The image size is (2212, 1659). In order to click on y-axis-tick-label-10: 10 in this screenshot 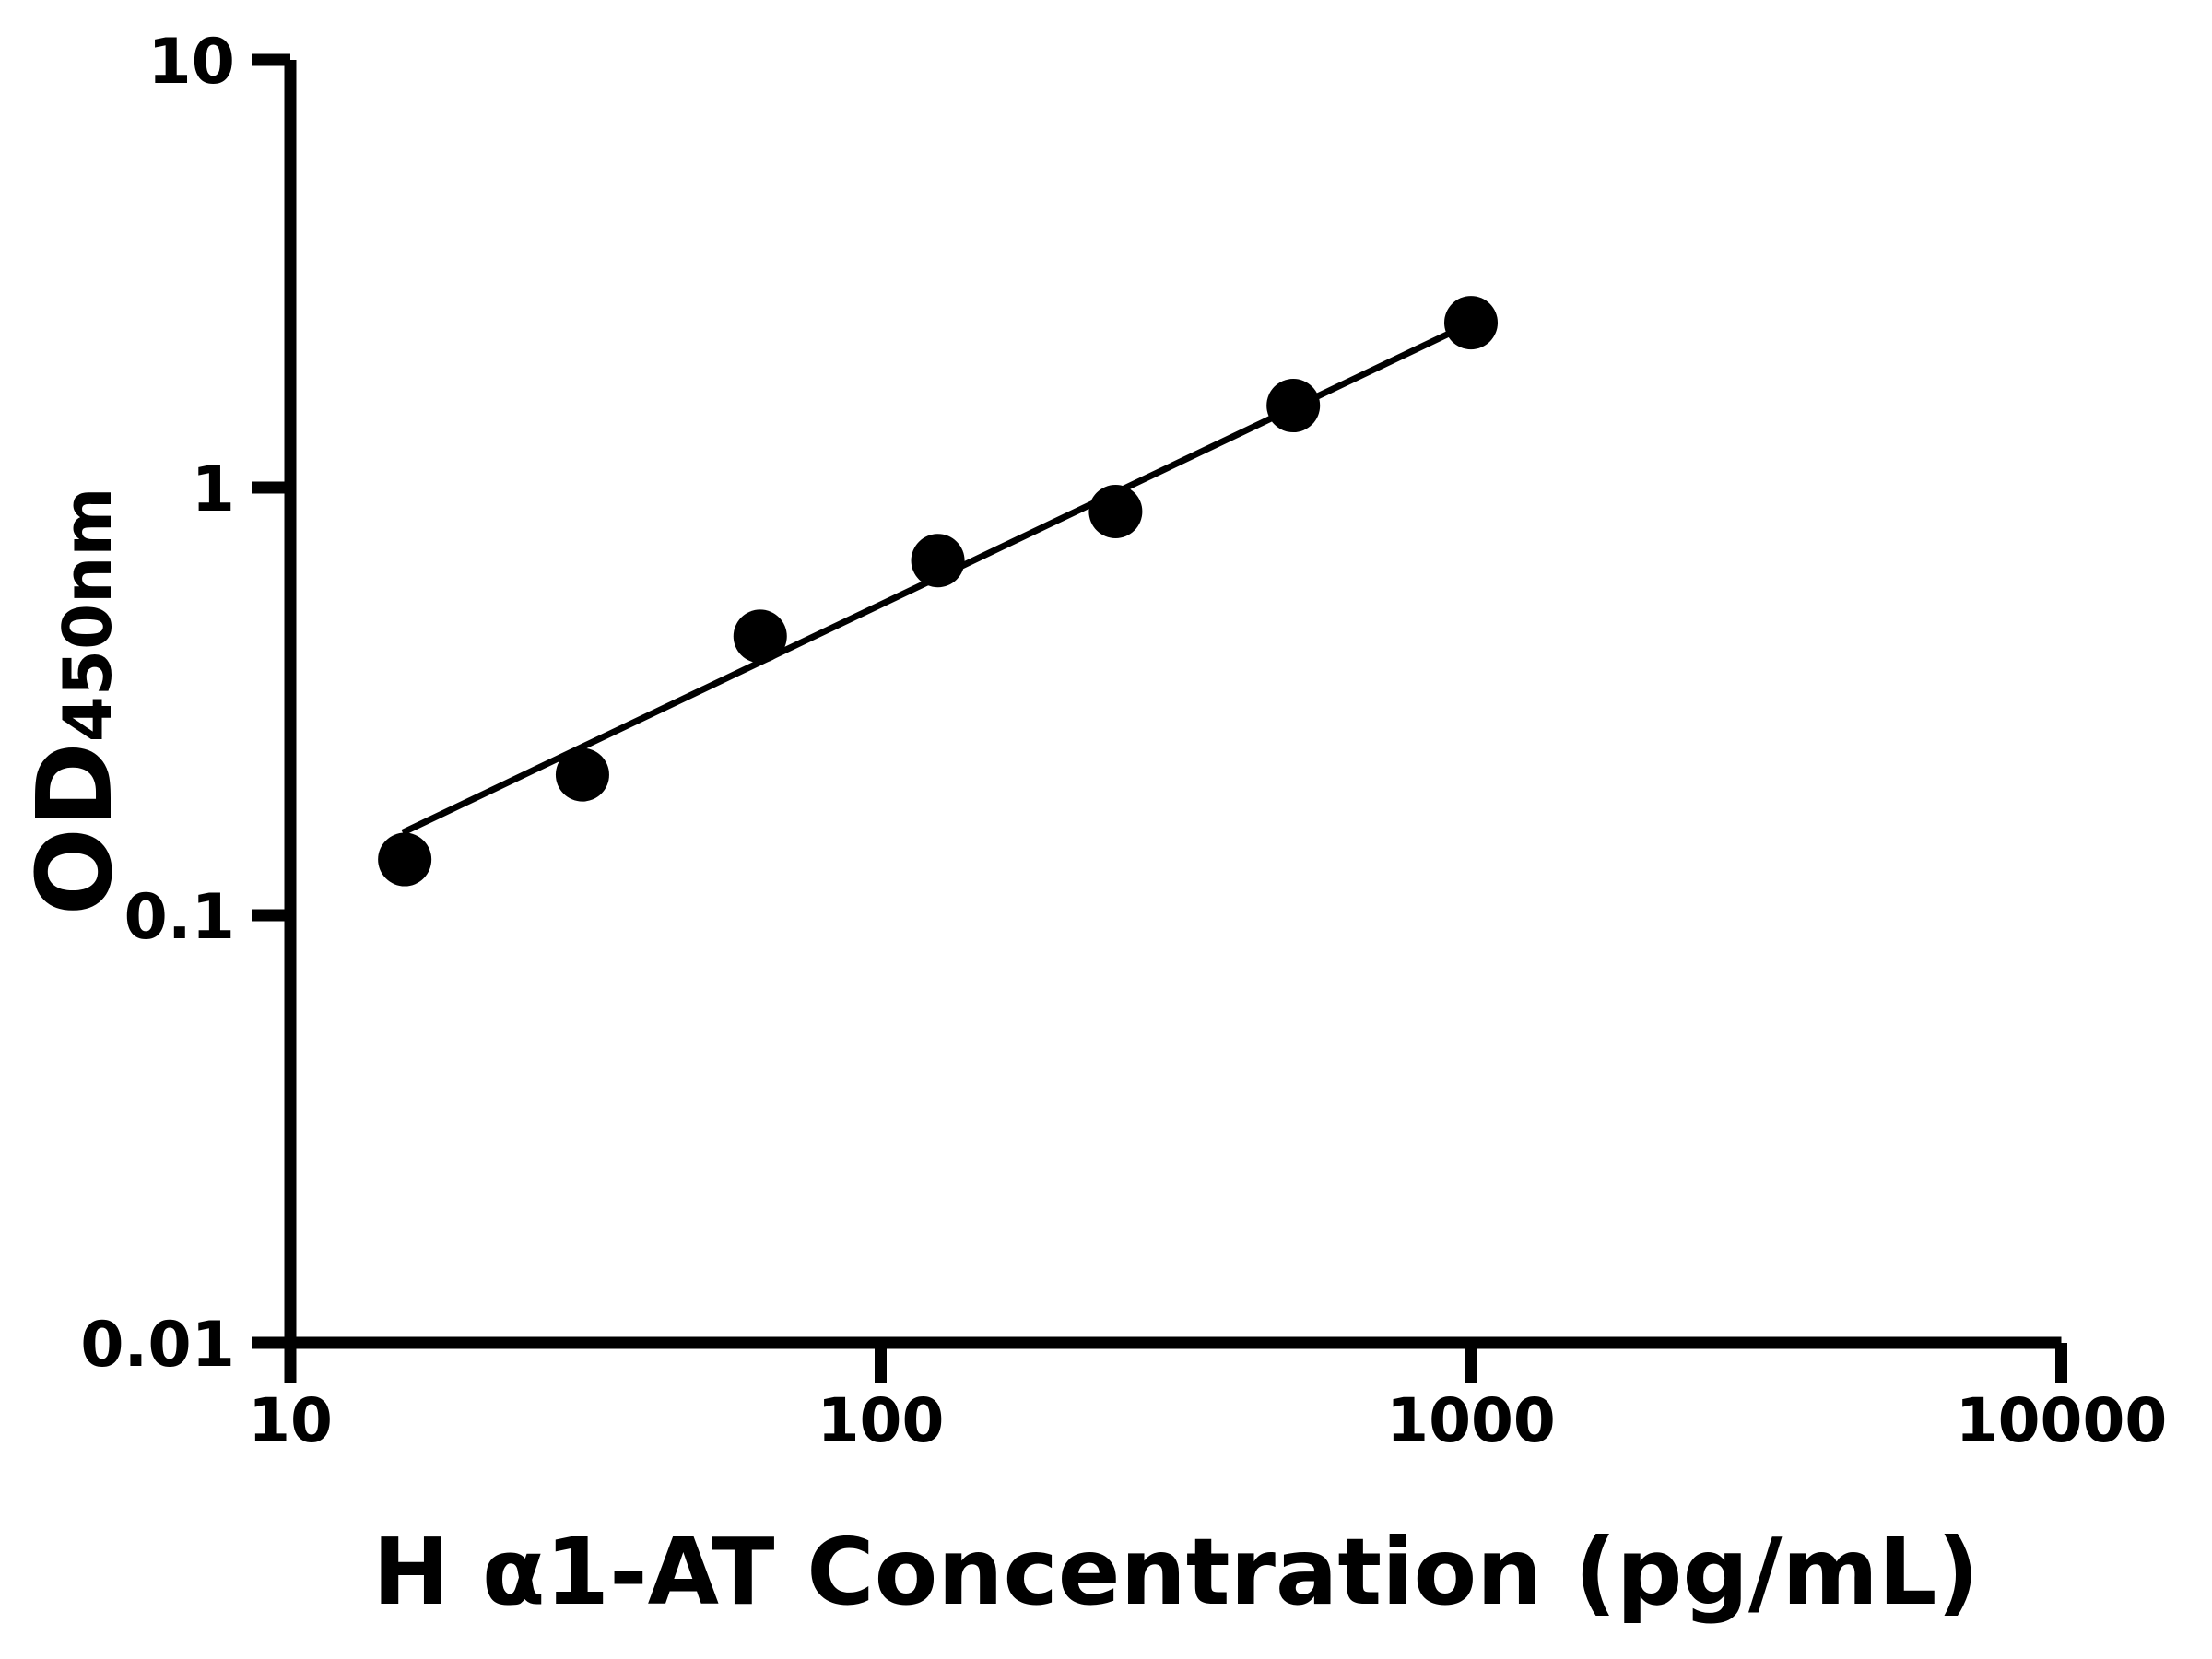, I will do `click(191, 62)`.